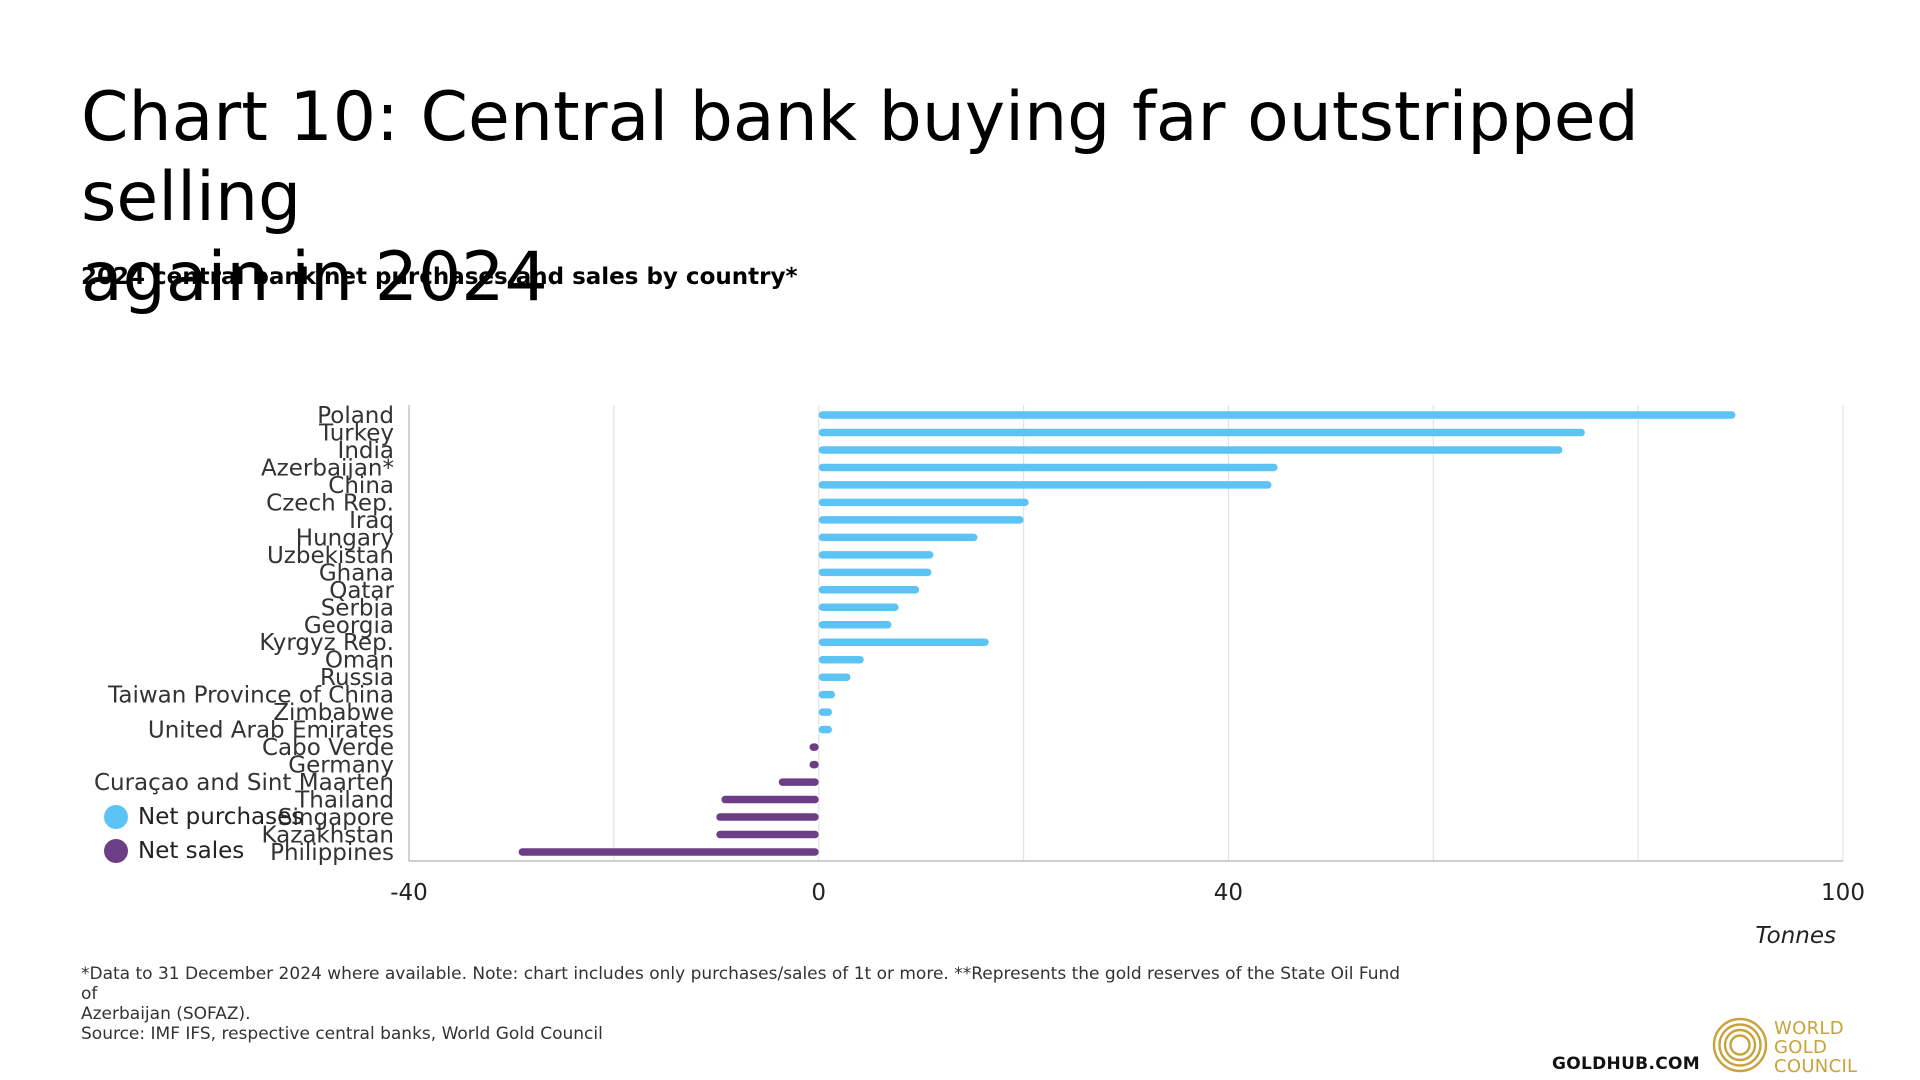  What do you see at coordinates (1626, 1064) in the screenshot?
I see `goldhub-link: GOLDHUB.COM` at bounding box center [1626, 1064].